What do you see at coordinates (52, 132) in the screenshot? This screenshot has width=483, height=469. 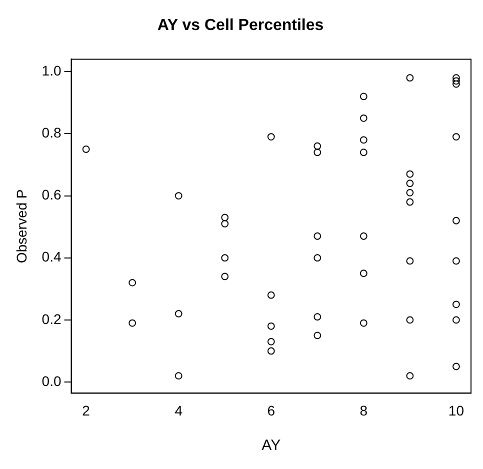 I see `y-tick-label: 0.8` at bounding box center [52, 132].